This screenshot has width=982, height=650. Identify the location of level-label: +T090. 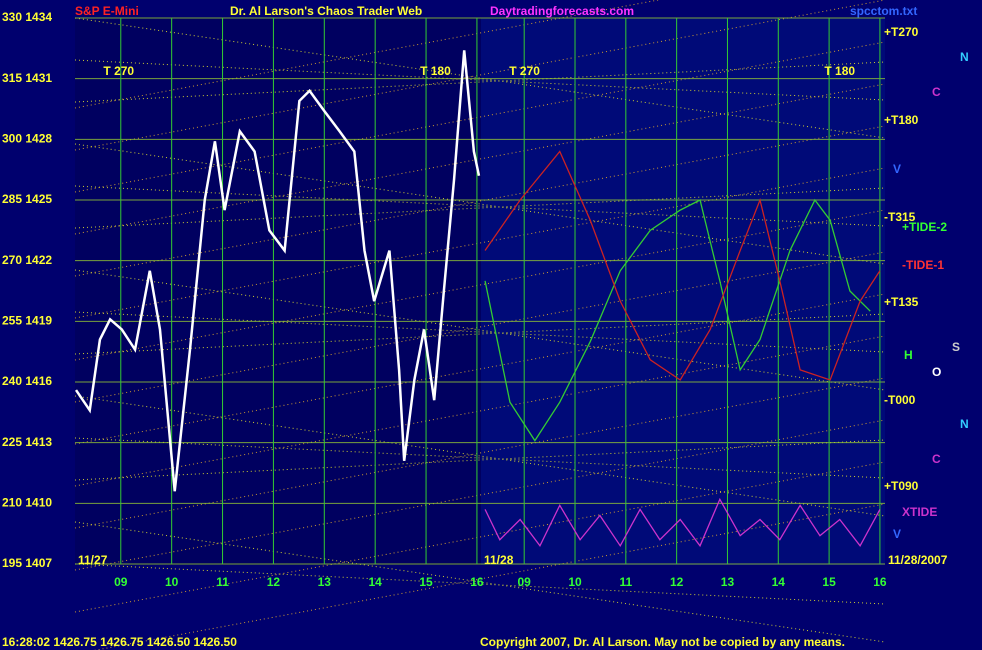
(901, 486).